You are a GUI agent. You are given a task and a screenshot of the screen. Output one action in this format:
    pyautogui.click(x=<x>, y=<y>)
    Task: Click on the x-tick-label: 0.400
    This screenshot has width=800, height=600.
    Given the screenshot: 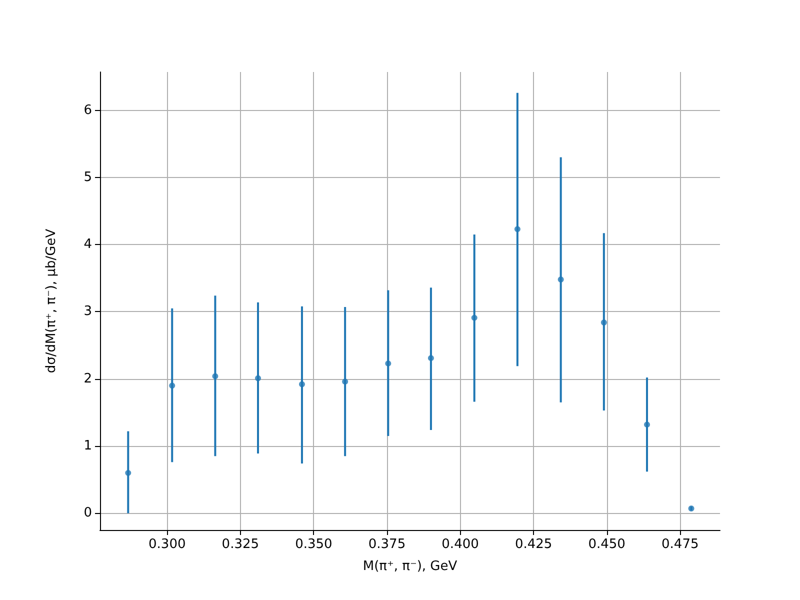 What is the action you would take?
    pyautogui.click(x=460, y=544)
    